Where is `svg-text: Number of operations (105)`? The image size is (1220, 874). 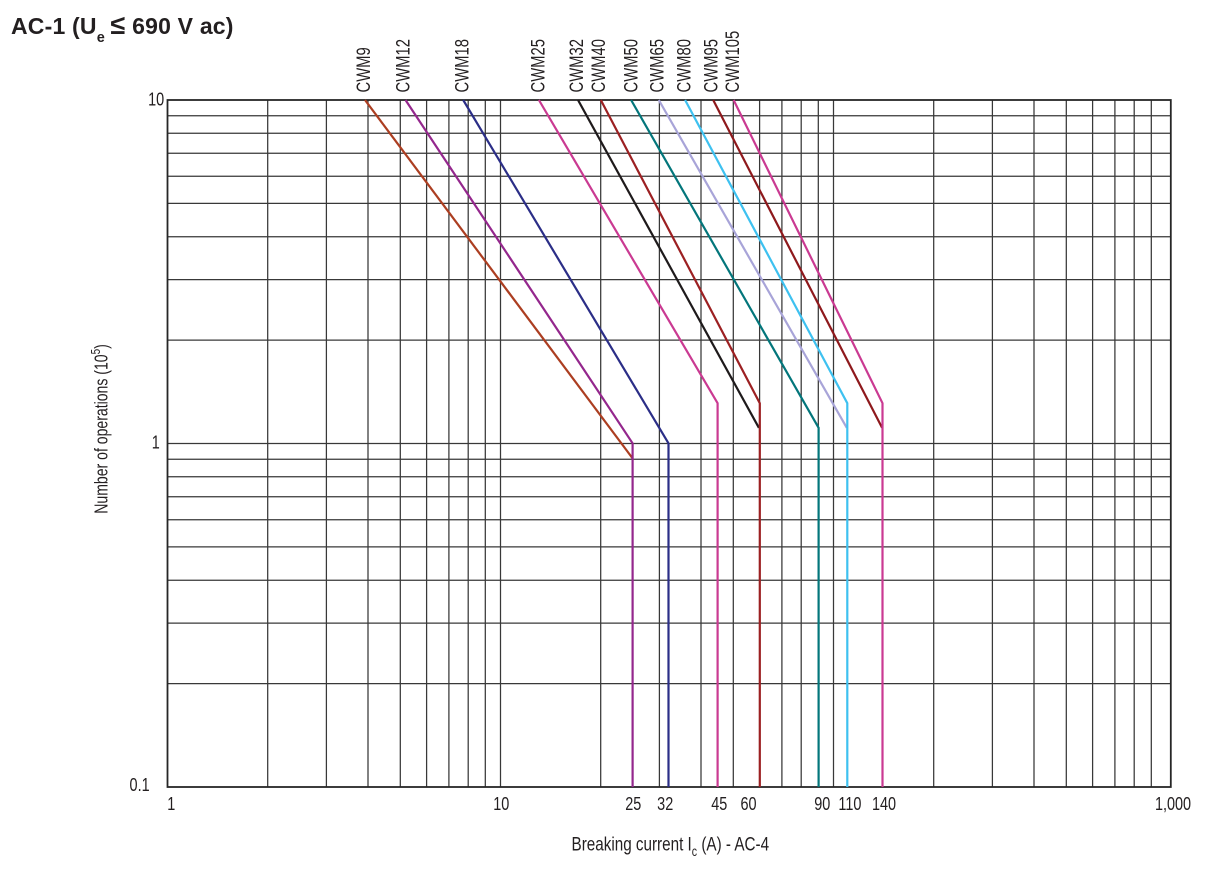 svg-text: Number of operations (105) is located at coordinates (101, 429).